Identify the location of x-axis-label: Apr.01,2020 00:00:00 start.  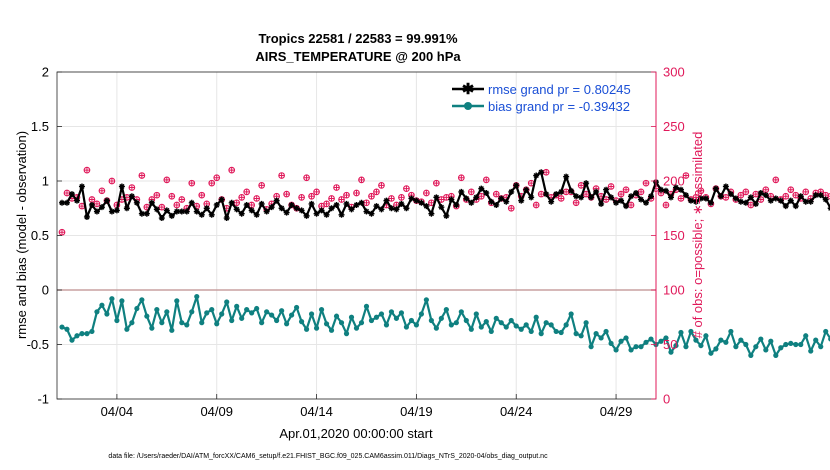
(356, 433).